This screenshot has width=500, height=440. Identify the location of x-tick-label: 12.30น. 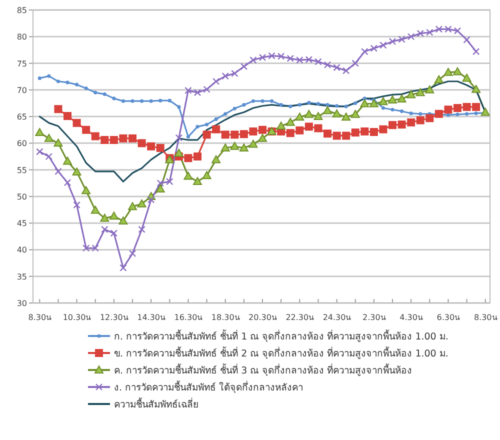
(114, 317).